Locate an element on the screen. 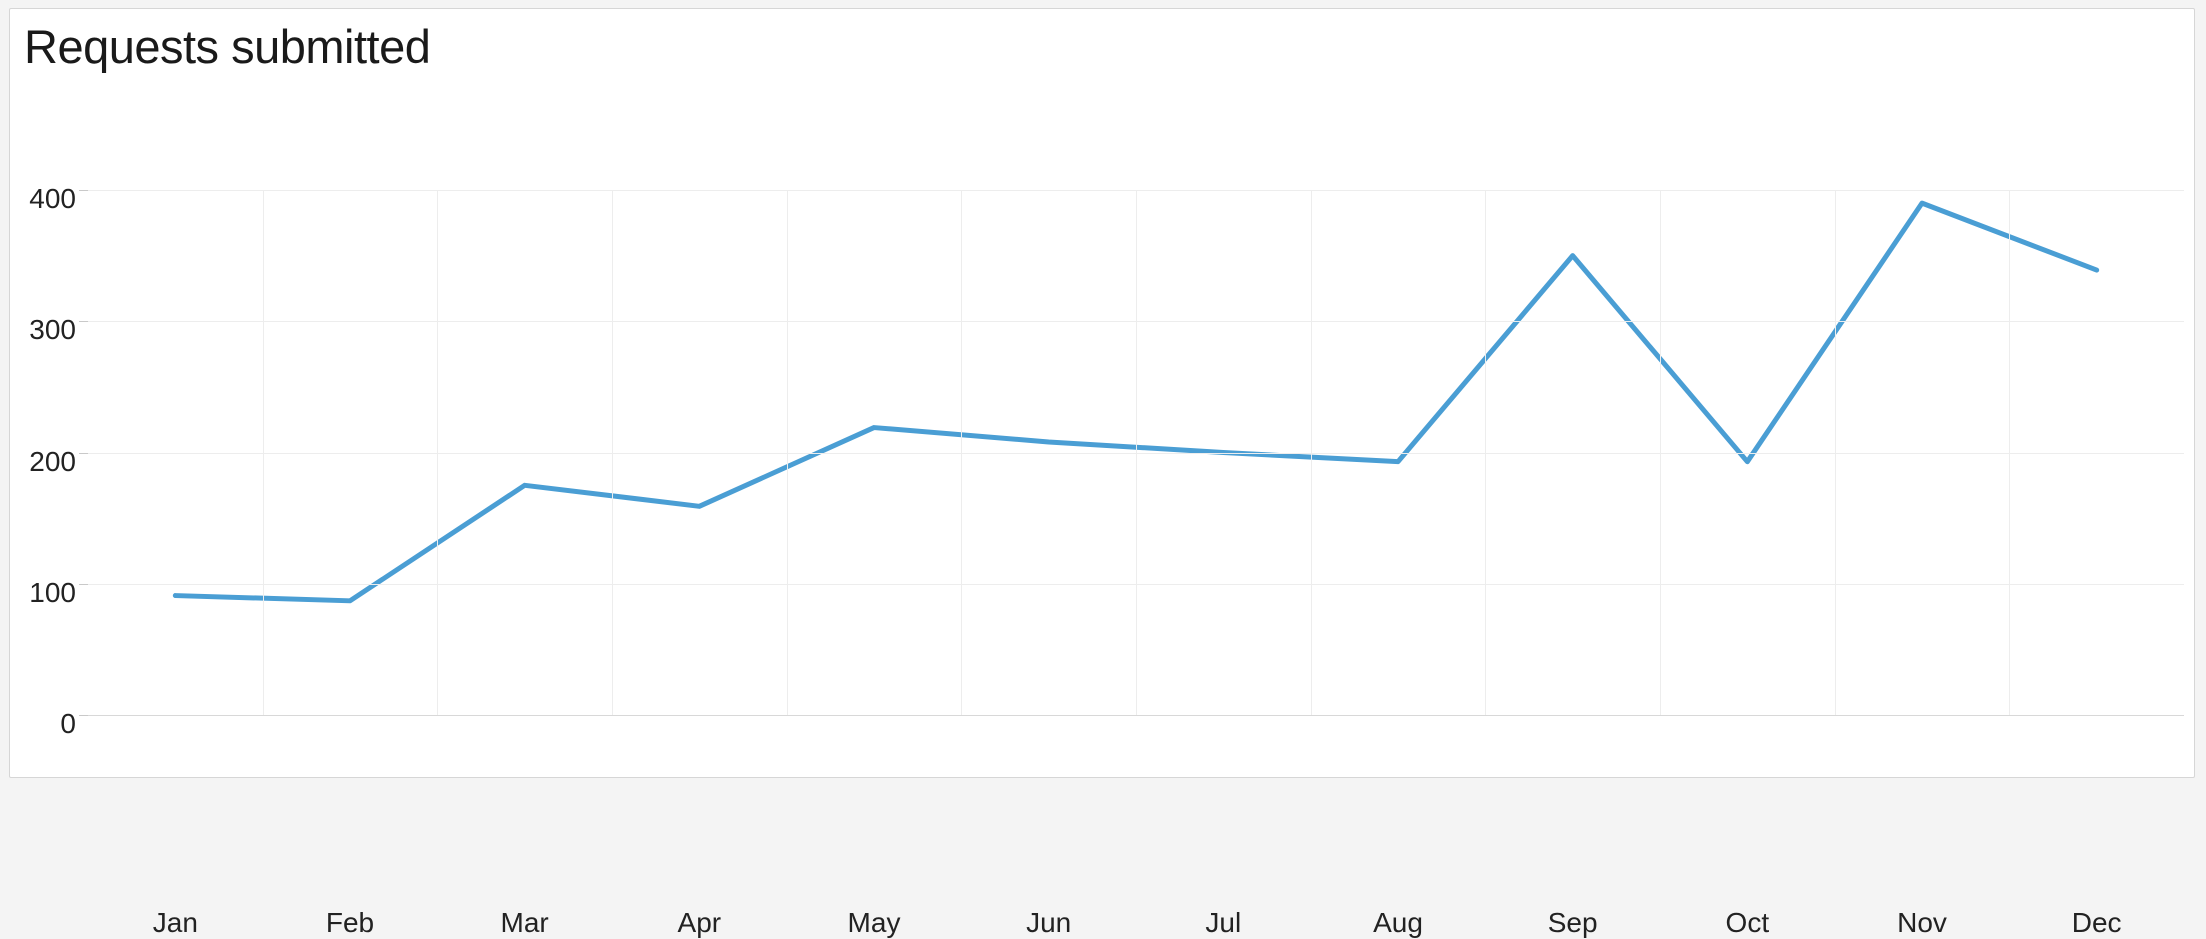 The image size is (2206, 939). gridline-horizontal is located at coordinates (1136, 715).